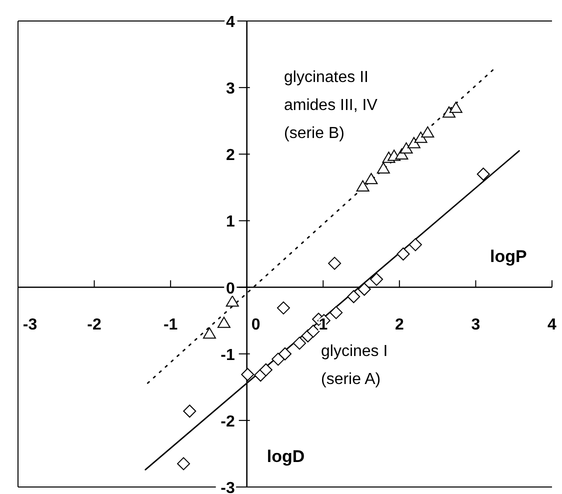  What do you see at coordinates (30, 325) in the screenshot?
I see `x-tick-label: -3` at bounding box center [30, 325].